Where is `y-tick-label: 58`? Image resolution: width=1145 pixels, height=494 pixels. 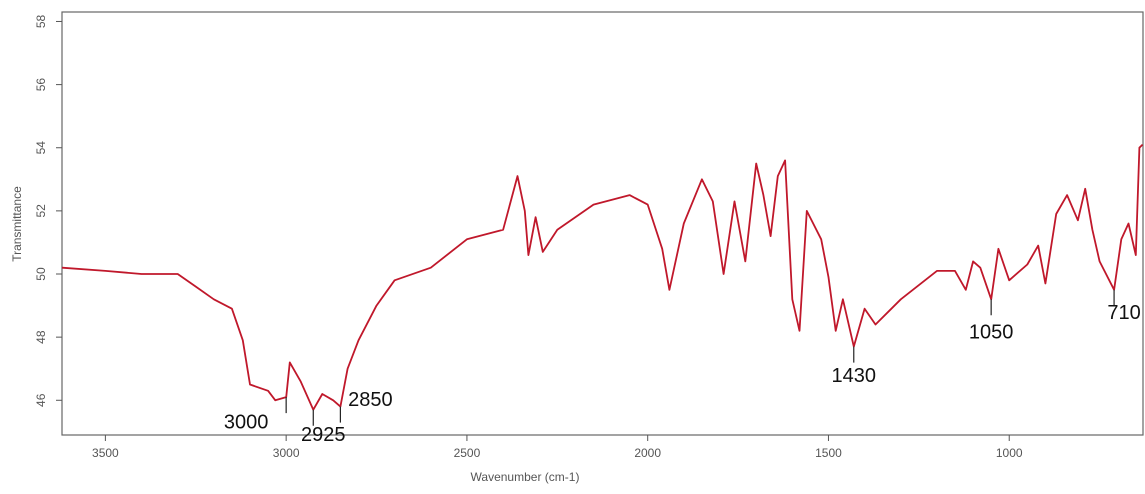
y-tick-label: 58 is located at coordinates (41, 21).